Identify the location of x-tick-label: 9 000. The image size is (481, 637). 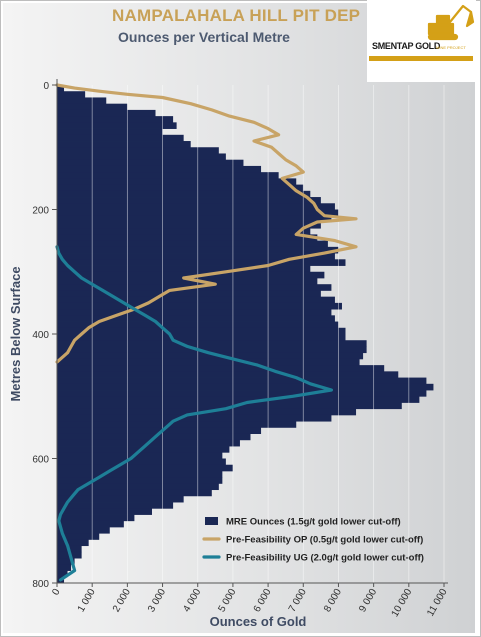
(368, 601).